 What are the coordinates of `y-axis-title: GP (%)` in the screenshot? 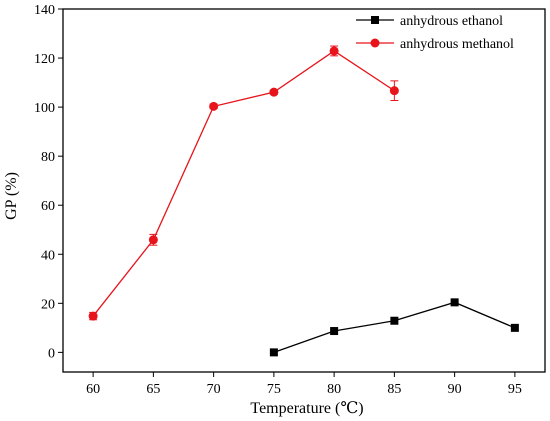 It's located at (11, 196).